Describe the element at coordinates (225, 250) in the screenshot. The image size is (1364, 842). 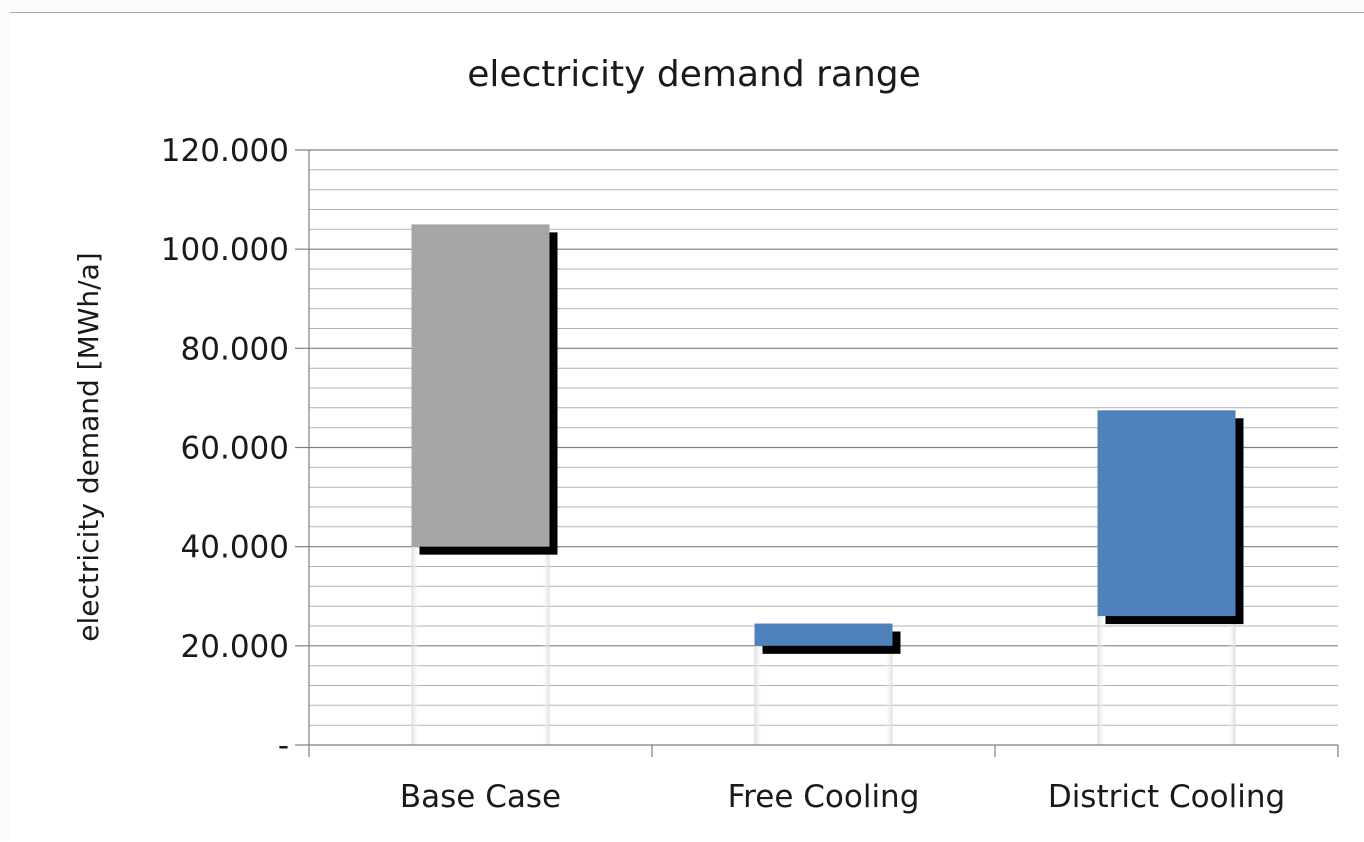
I see `y-tick-label: 100.000` at that location.